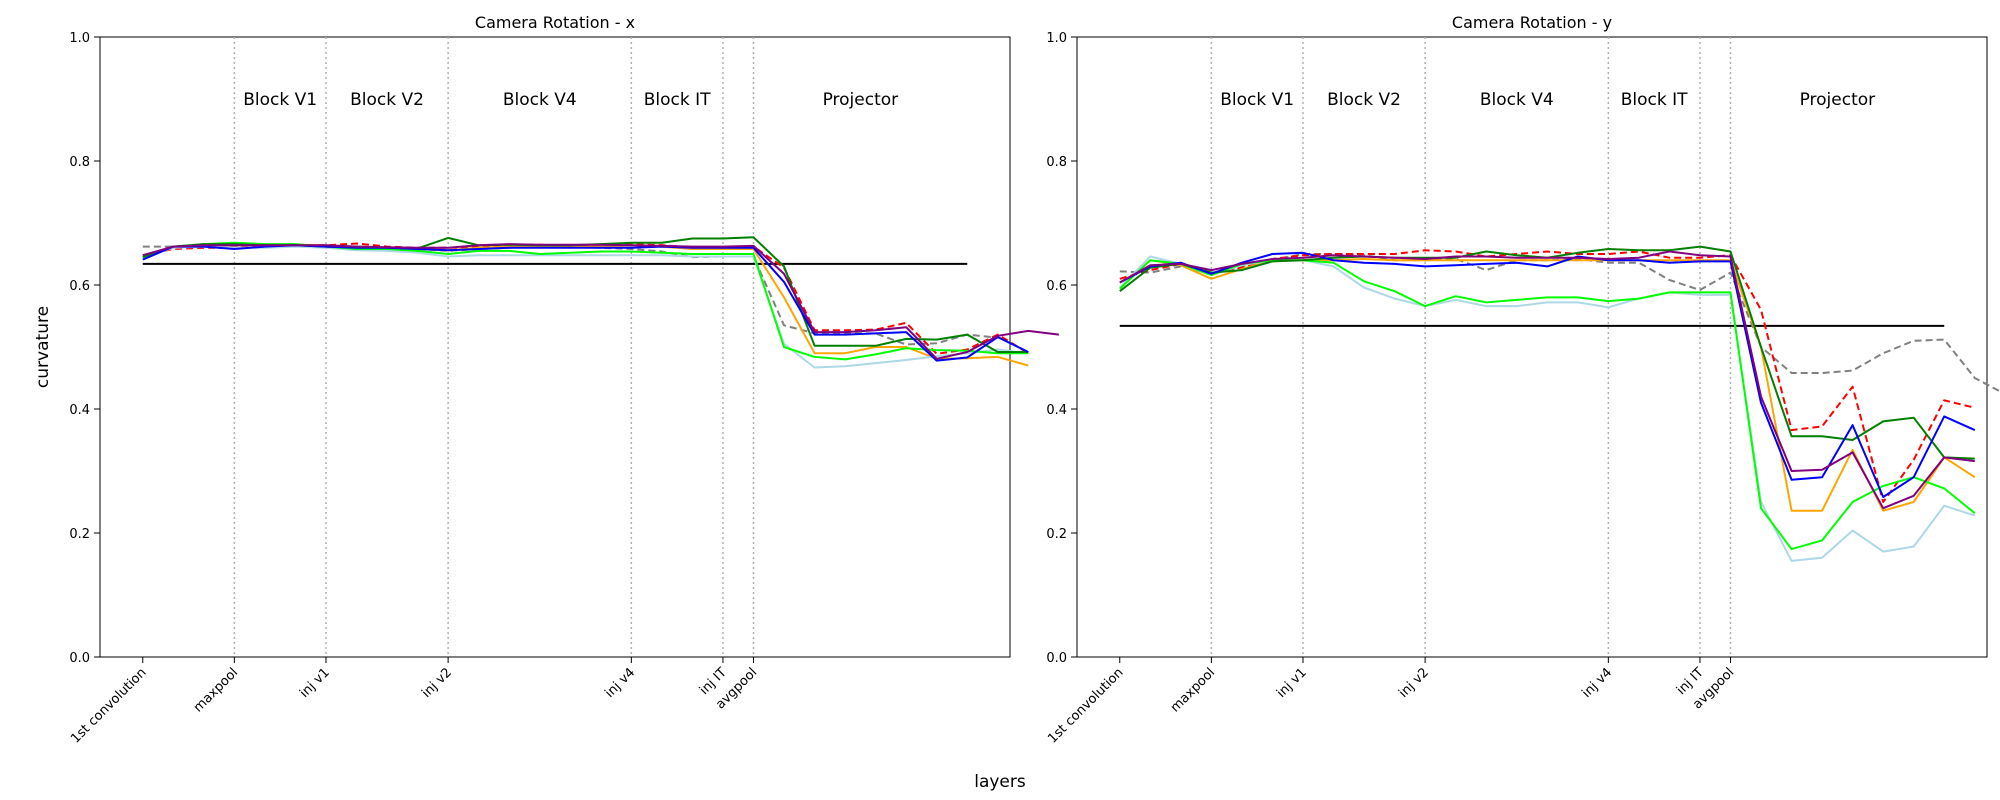 This screenshot has width=2000, height=800. I want to click on x-axis-label: layers, so click(1000, 782).